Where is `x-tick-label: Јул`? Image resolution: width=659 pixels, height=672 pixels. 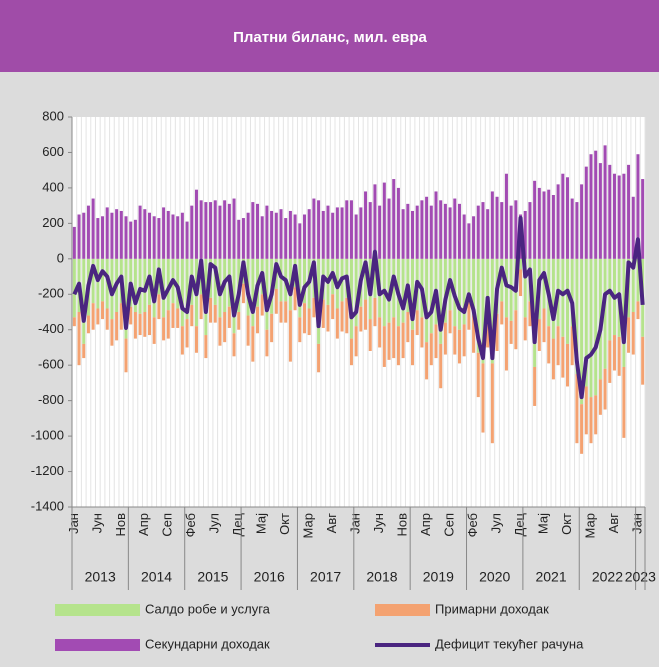 x-tick-label: Јул is located at coordinates (495, 523).